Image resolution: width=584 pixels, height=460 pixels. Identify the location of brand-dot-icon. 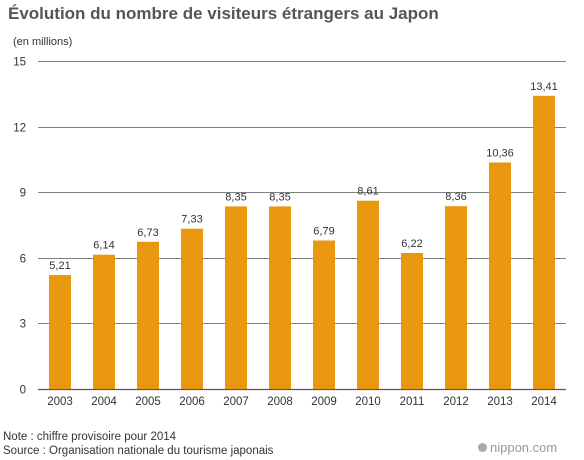
(482, 447).